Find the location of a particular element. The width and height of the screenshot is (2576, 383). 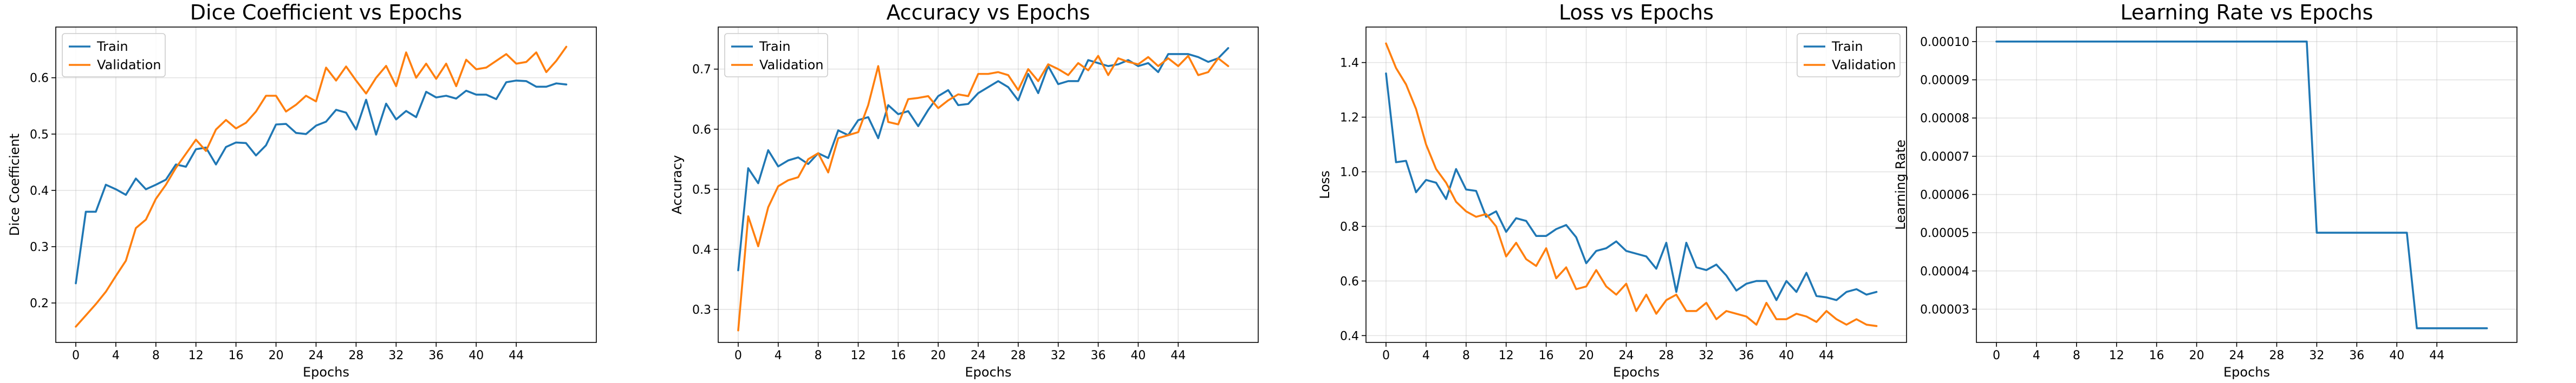

y-tick-label: 1.4 is located at coordinates (1349, 63).